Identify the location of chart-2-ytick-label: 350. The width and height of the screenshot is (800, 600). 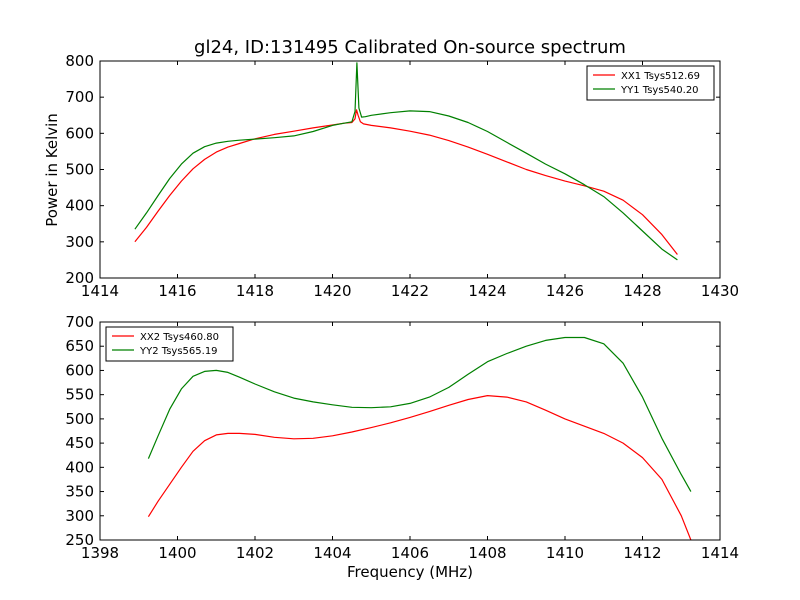
(79, 492).